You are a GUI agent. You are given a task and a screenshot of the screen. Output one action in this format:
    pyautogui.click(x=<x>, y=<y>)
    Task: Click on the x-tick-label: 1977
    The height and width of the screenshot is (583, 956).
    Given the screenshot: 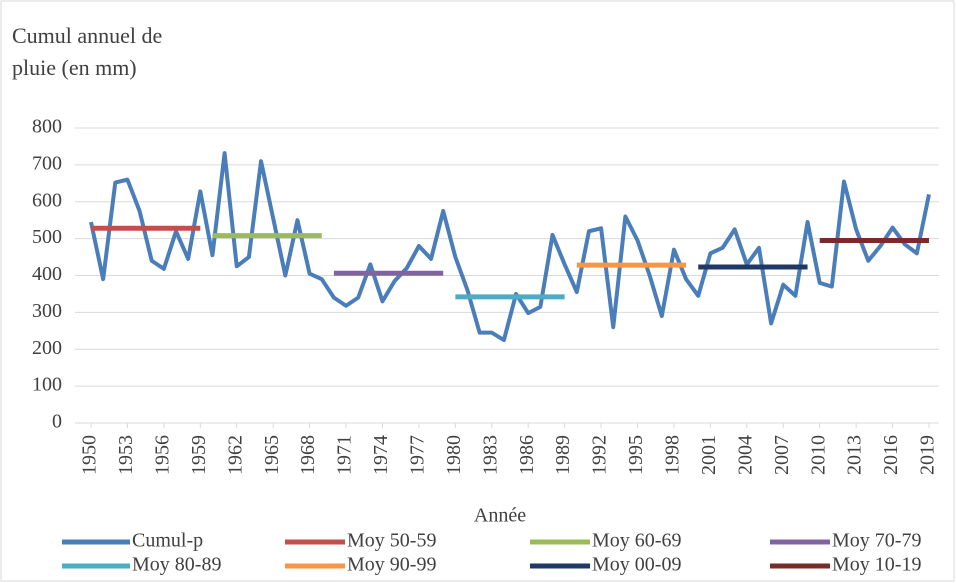 What is the action you would take?
    pyautogui.click(x=418, y=455)
    